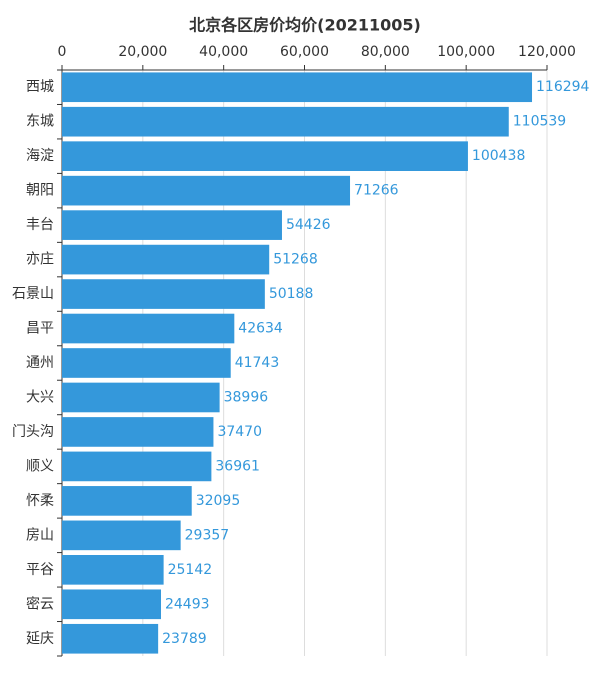 This screenshot has width=600, height=683. What do you see at coordinates (40, 156) in the screenshot?
I see `y-tick-label: 海淀` at bounding box center [40, 156].